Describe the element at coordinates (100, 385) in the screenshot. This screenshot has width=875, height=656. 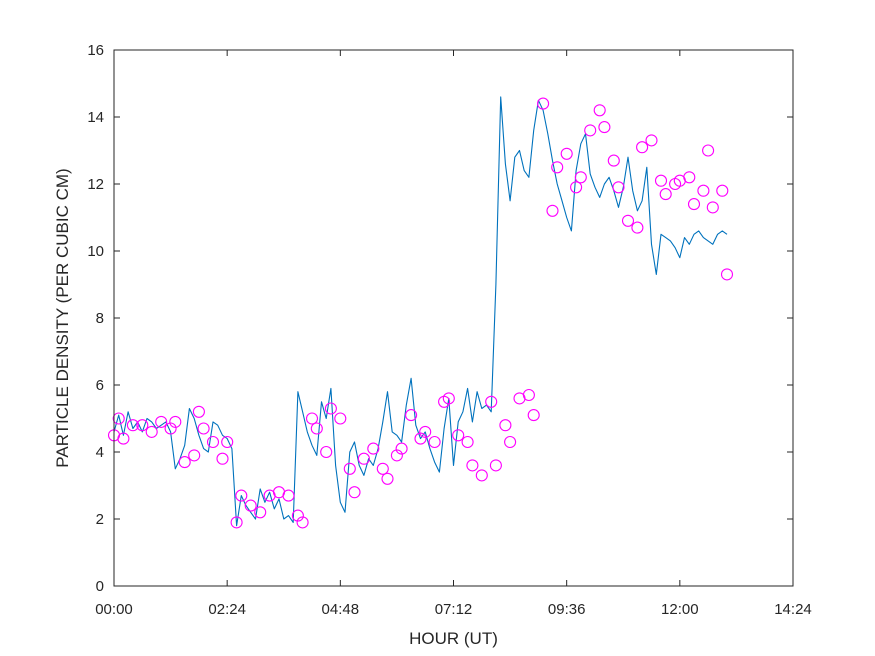
I see `y-tick-label: 6` at that location.